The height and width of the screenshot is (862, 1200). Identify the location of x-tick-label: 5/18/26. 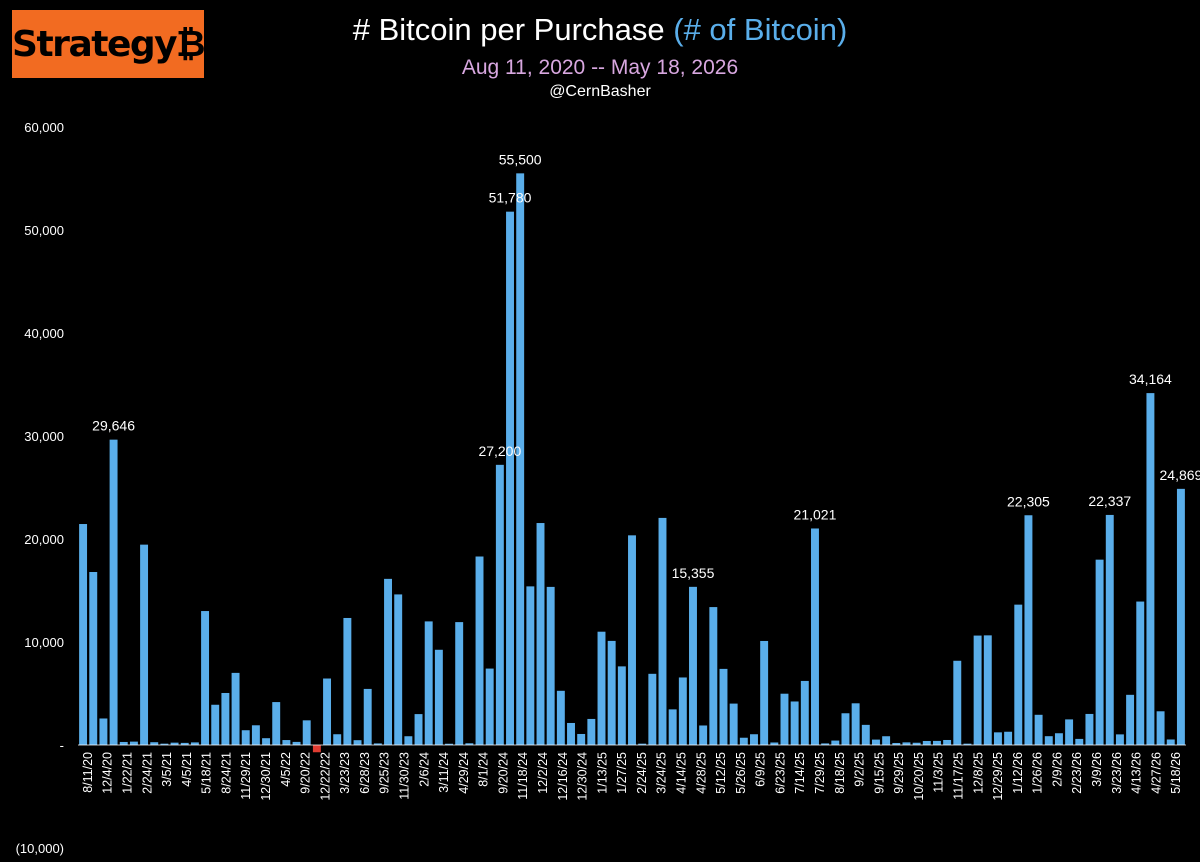
(1176, 773).